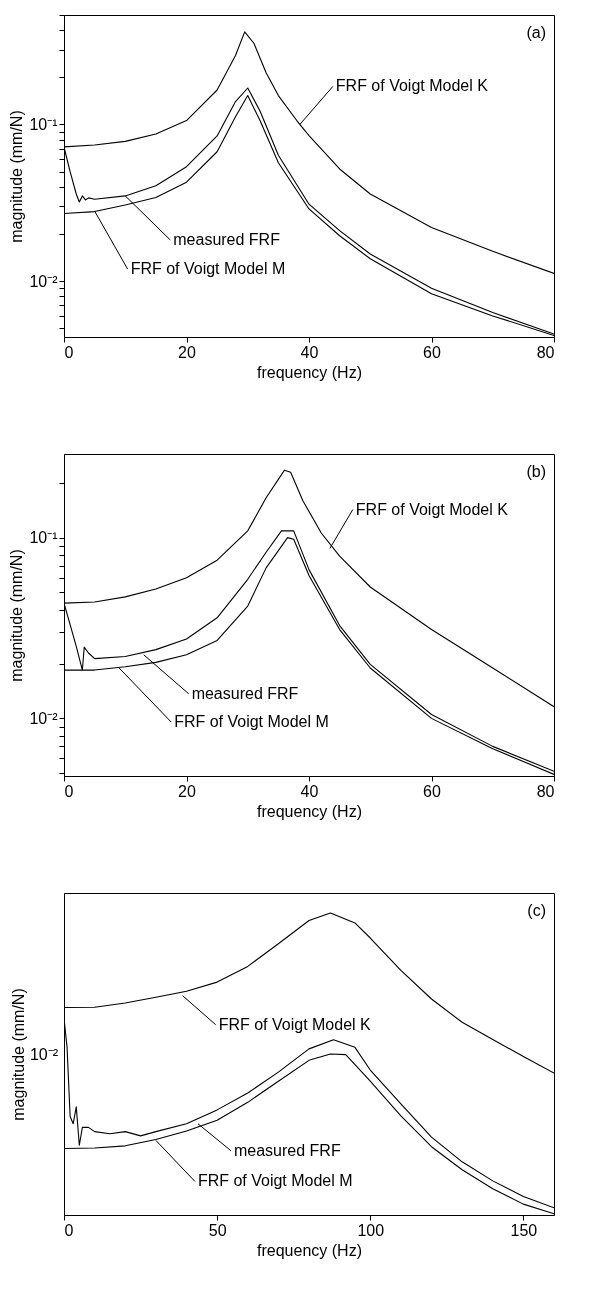 This screenshot has height=1296, width=604. What do you see at coordinates (524, 1230) in the screenshot?
I see `x-tick-label: 150` at bounding box center [524, 1230].